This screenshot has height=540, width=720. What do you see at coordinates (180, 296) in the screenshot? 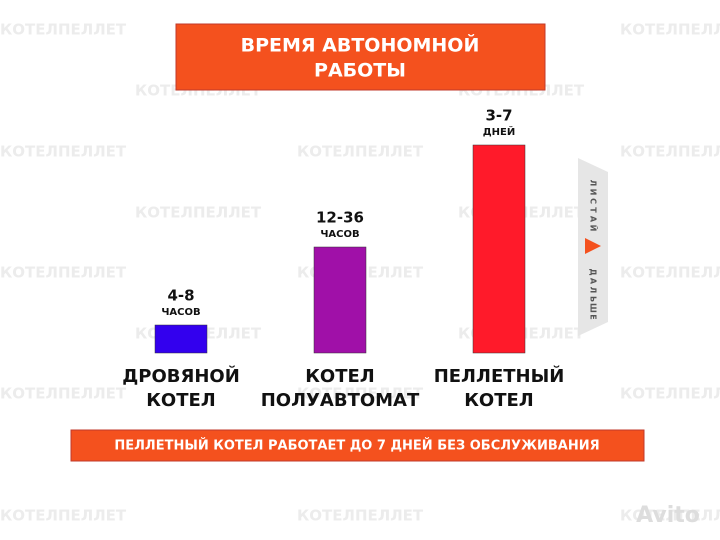
I see `bar-amount: 4-8` at bounding box center [180, 296].